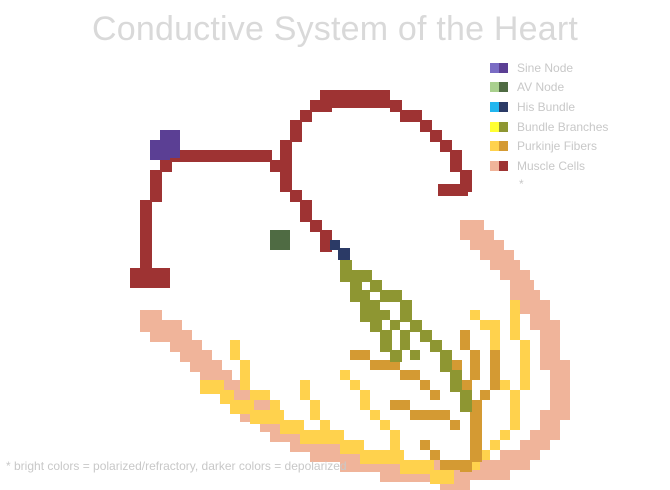 This screenshot has height=490, width=670. I want to click on sine-node, so click(165, 145).